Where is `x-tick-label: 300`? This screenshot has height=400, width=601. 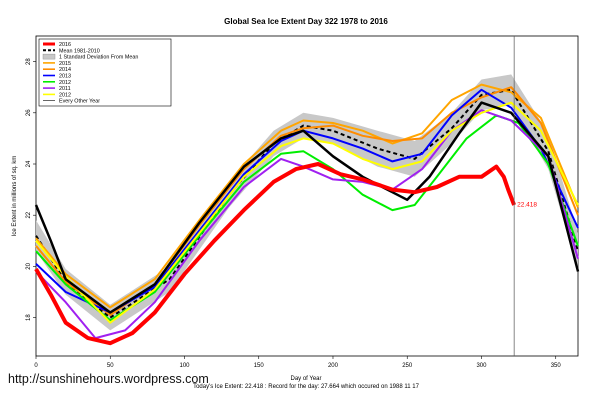 x-tick-label: 300 is located at coordinates (481, 366).